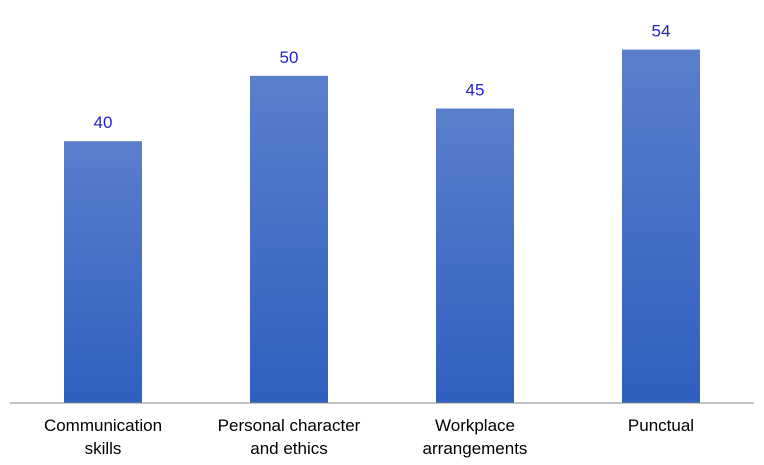 Image resolution: width=764 pixels, height=465 pixels. Describe the element at coordinates (661, 31) in the screenshot. I see `data-label-3: 54` at that location.